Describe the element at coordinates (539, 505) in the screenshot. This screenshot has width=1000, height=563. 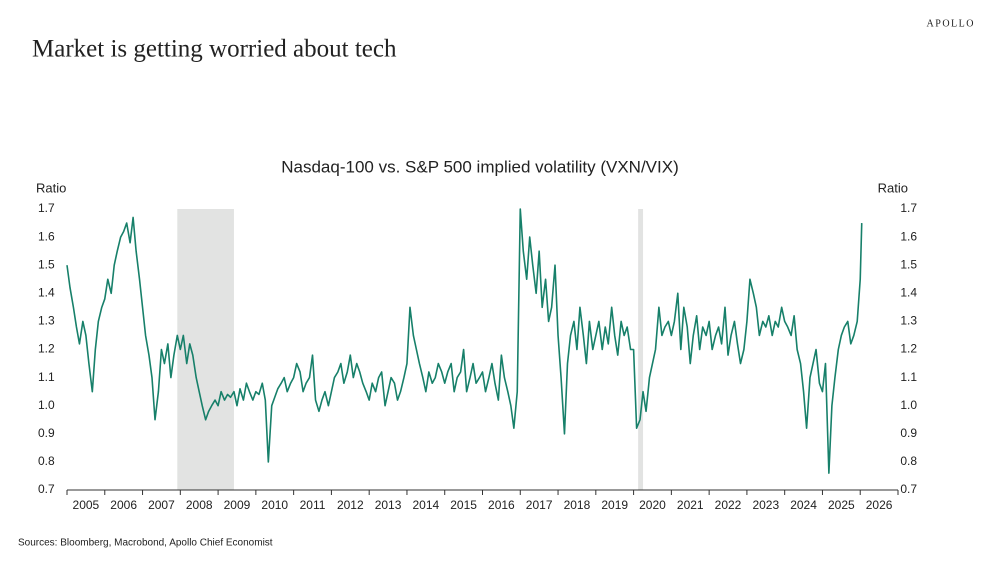
I see `x-tick-label: 2017` at that location.